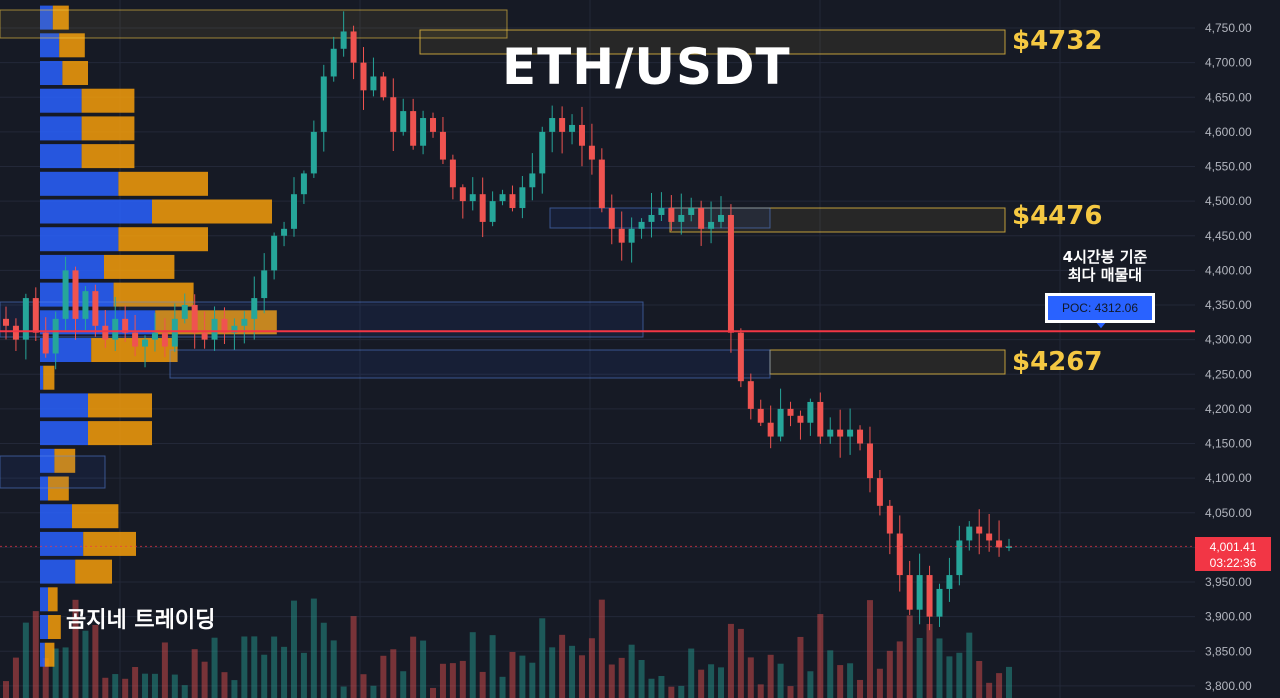  Describe the element at coordinates (1228, 97) in the screenshot. I see `axis-tick-label: 4,650.00` at that location.